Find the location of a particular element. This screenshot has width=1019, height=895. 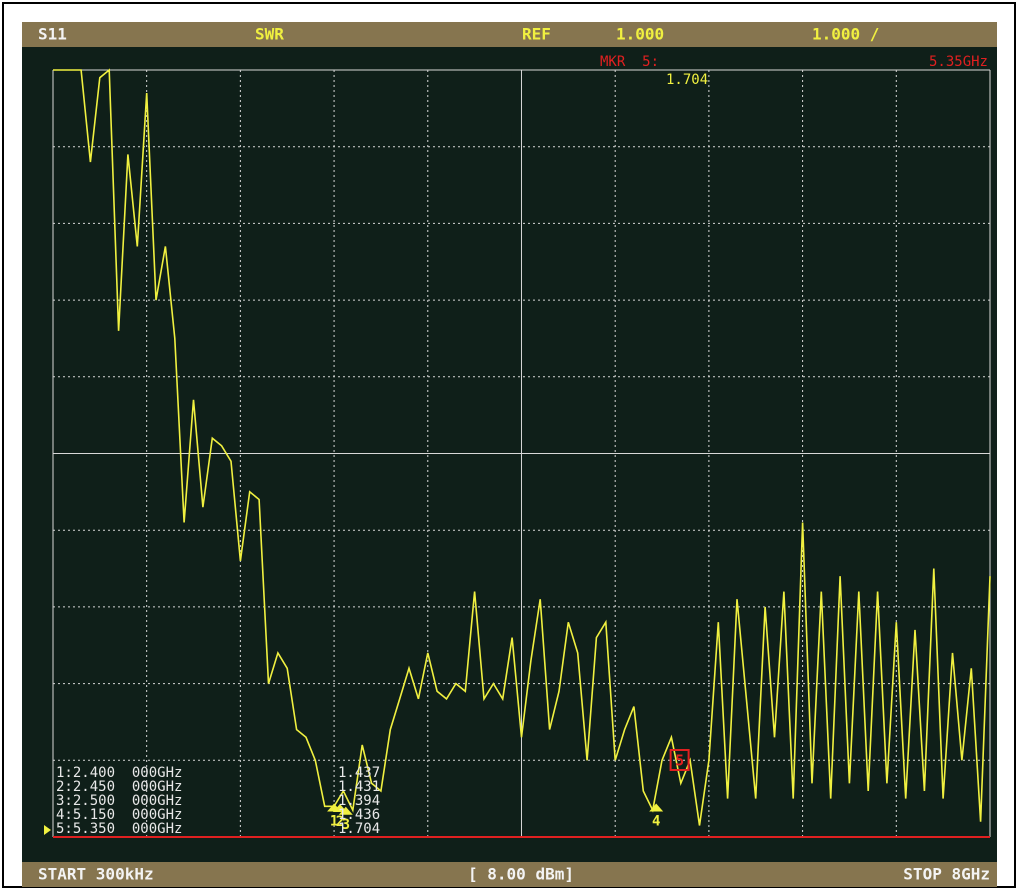

param: S11 is located at coordinates (52, 34).